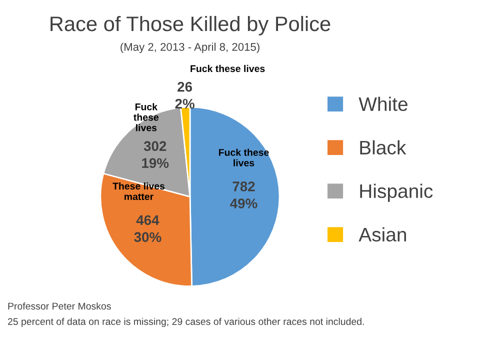 The image size is (500, 342). I want to click on legend-label: Hispanic, so click(396, 193).